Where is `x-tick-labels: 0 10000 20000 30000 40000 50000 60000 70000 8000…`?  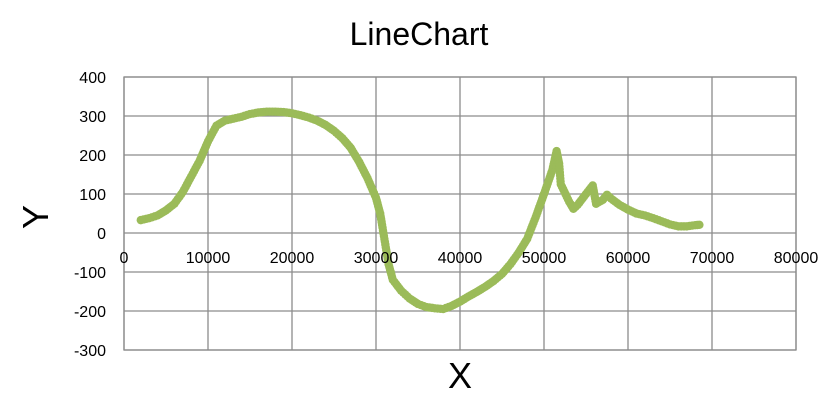 x-tick-labels: 0 10000 20000 30000 40000 50000 60000 70000 8000… is located at coordinates (469, 258).